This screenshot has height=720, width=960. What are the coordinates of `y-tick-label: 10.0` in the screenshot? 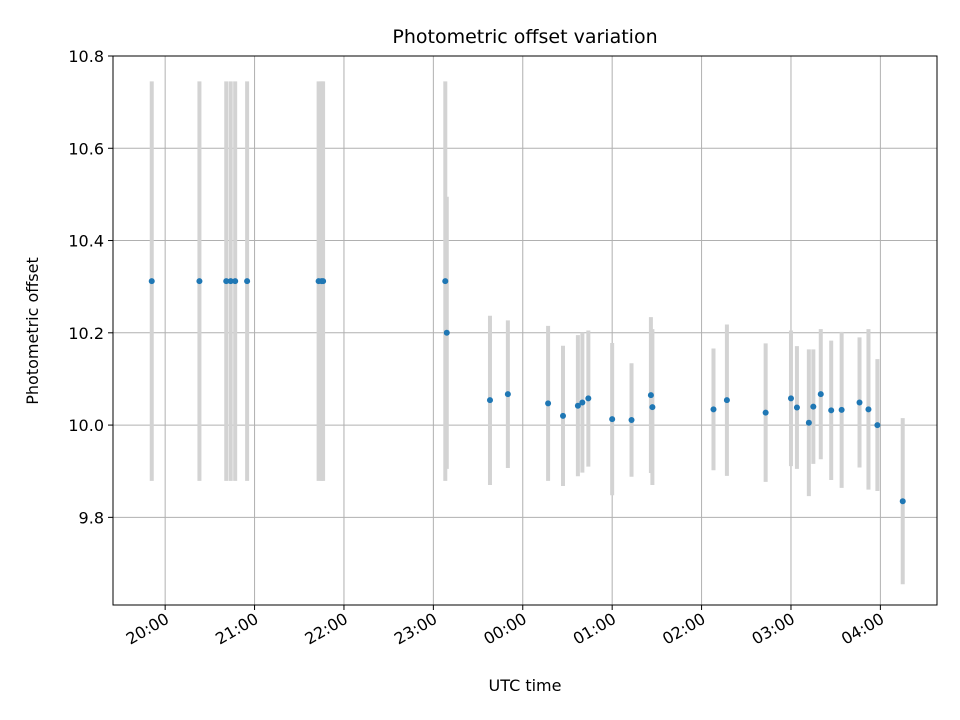 It's located at (86, 425).